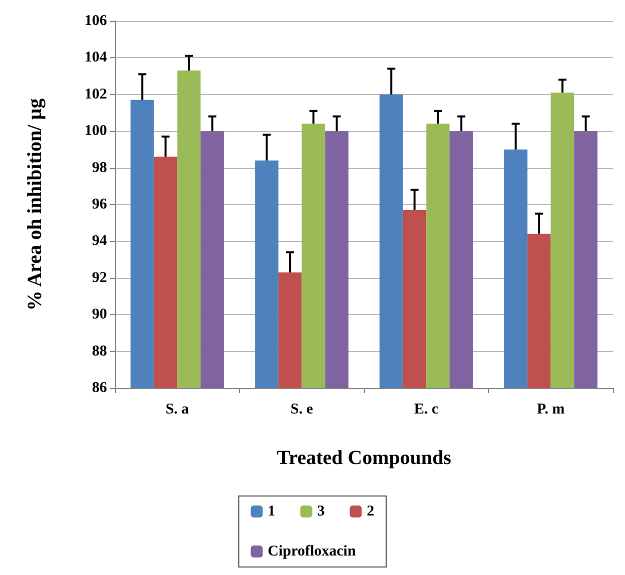 This screenshot has height=575, width=625. Describe the element at coordinates (272, 512) in the screenshot. I see `legend-label: 1` at that location.